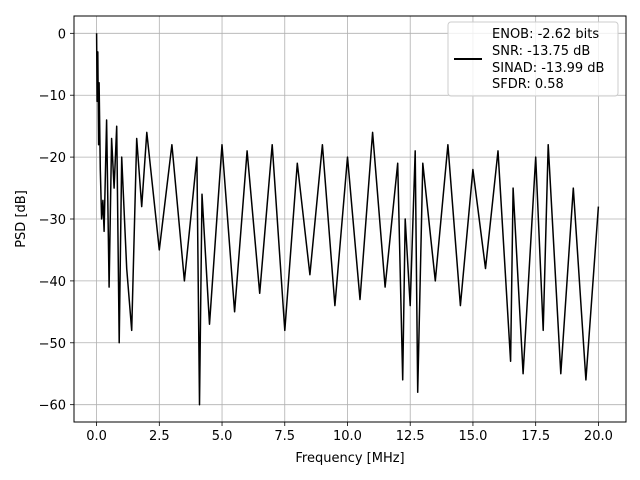  I want to click on legend-box, so click(533, 59).